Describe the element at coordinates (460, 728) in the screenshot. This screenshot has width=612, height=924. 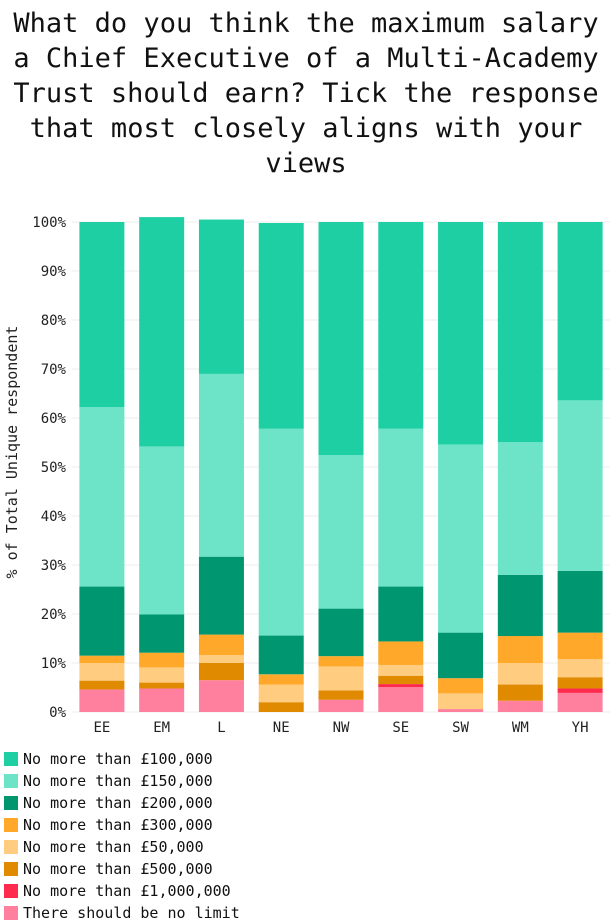
I see `x-tick-label: SW` at that location.